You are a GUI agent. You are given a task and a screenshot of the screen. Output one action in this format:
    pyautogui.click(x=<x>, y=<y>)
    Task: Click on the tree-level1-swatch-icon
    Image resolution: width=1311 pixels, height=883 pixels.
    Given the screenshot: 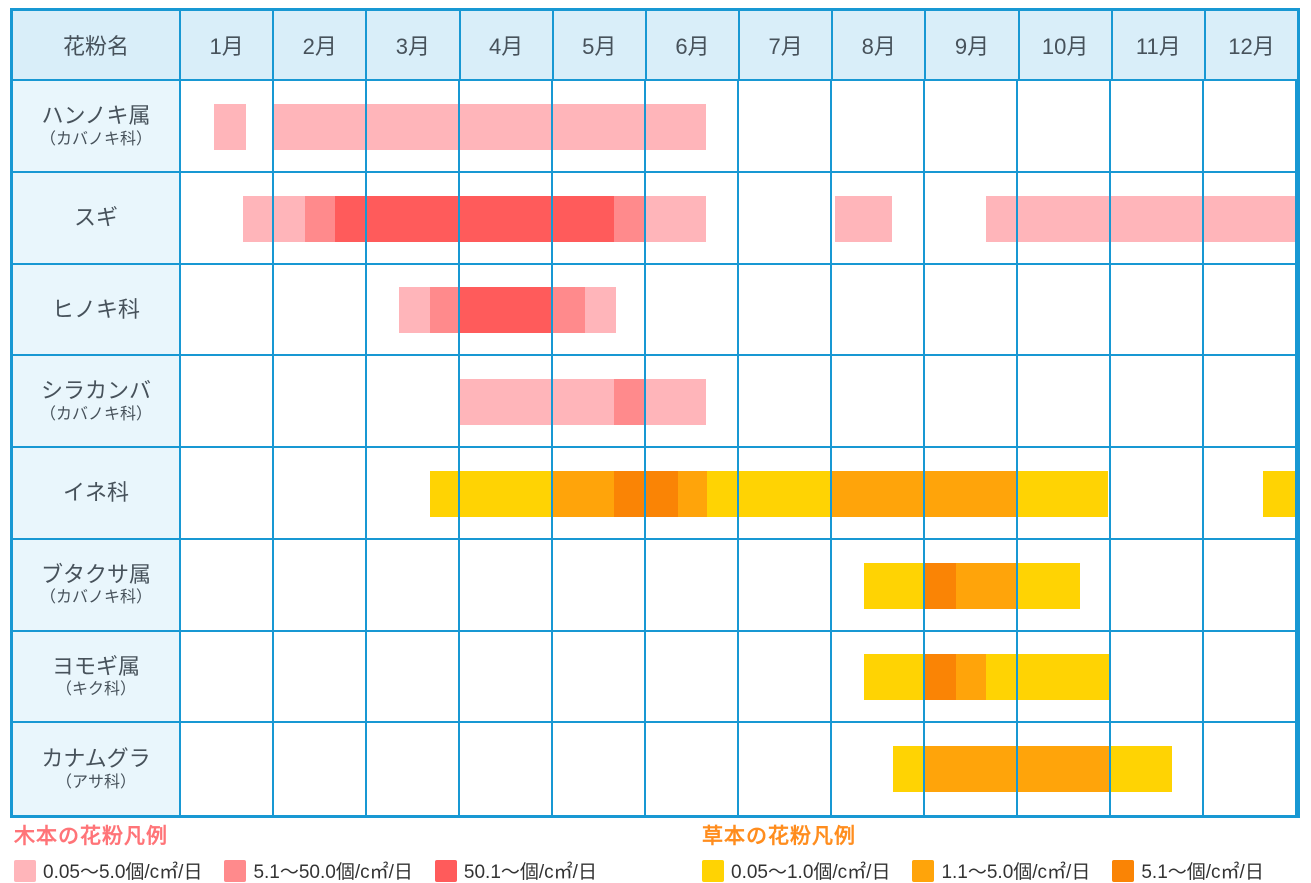 What is the action you would take?
    pyautogui.click(x=25, y=870)
    